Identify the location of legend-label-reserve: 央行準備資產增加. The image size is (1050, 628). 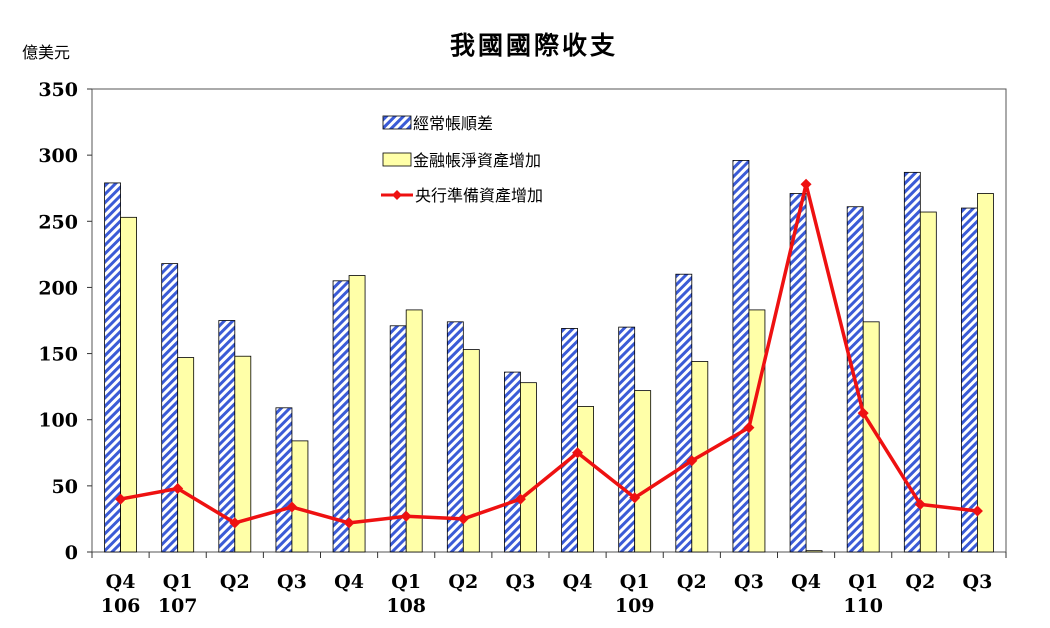
(479, 195).